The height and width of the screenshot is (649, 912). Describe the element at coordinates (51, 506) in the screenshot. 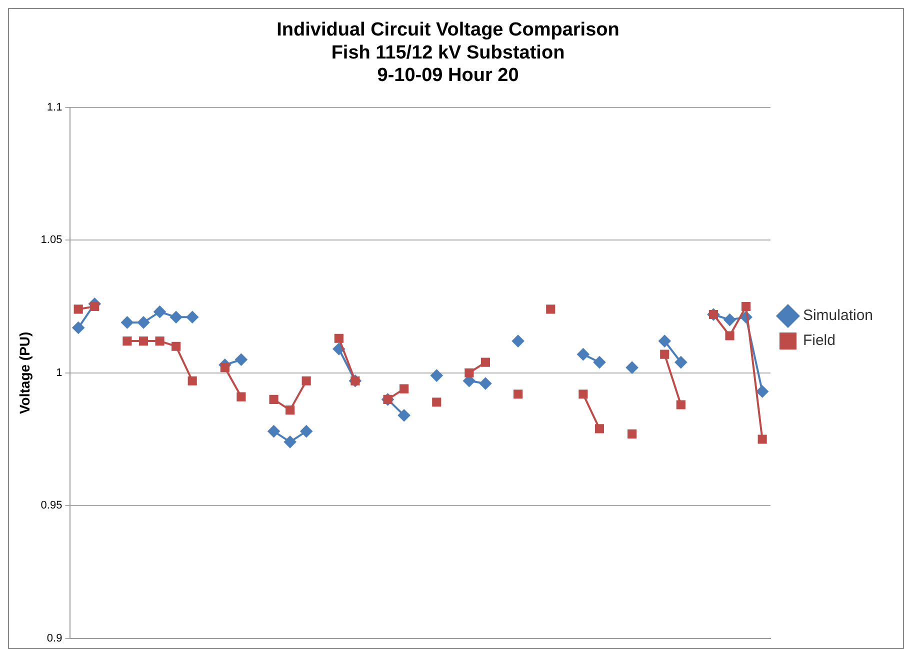

I see `y-tick-label: 0.95` at that location.